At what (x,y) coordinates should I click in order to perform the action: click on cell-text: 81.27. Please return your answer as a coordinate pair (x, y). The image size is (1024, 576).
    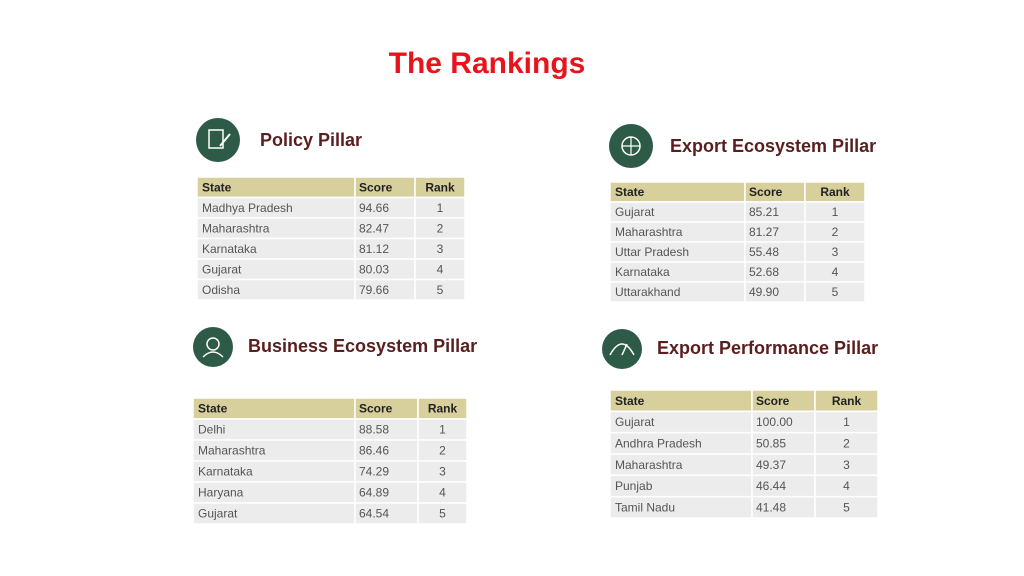
    Looking at the image, I should click on (764, 232).